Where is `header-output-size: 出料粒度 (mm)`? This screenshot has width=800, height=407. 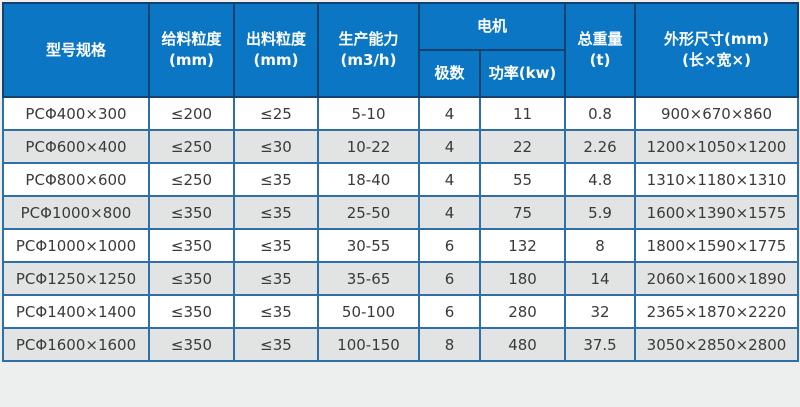
header-output-size: 出料粒度 (mm) is located at coordinates (276, 50).